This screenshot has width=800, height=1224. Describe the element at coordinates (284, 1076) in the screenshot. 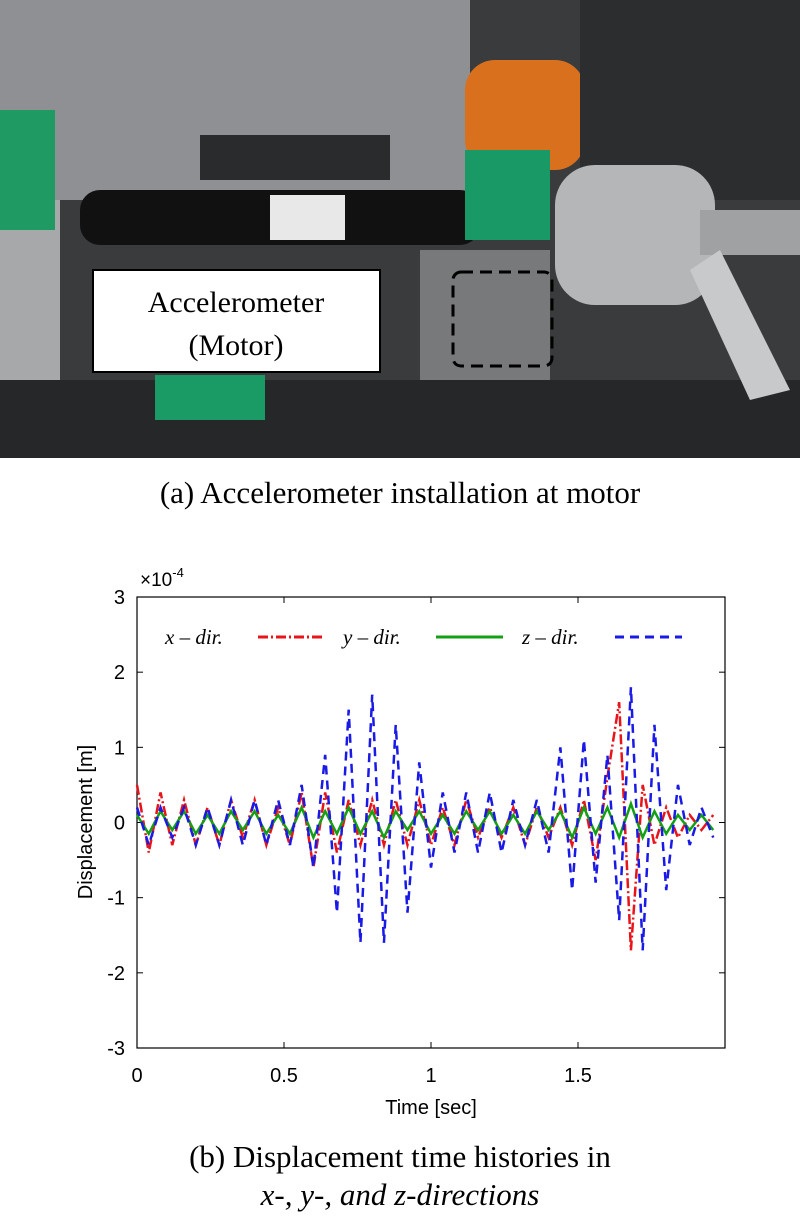

I see `x-tick-label: 0.5` at that location.